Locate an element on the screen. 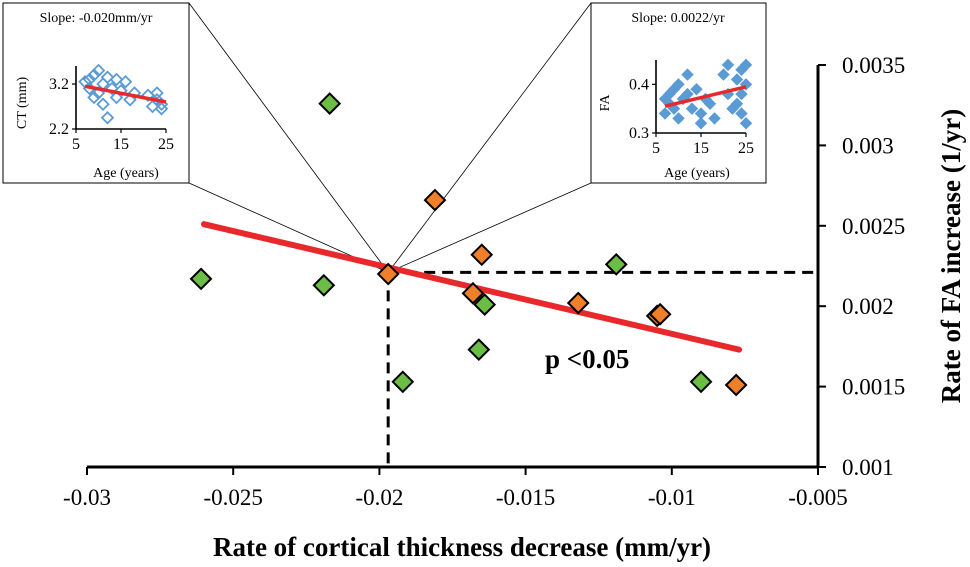 Image resolution: width=970 pixels, height=567 pixels. inset-fa-title: Slope: 0.0022/yr is located at coordinates (678, 18).